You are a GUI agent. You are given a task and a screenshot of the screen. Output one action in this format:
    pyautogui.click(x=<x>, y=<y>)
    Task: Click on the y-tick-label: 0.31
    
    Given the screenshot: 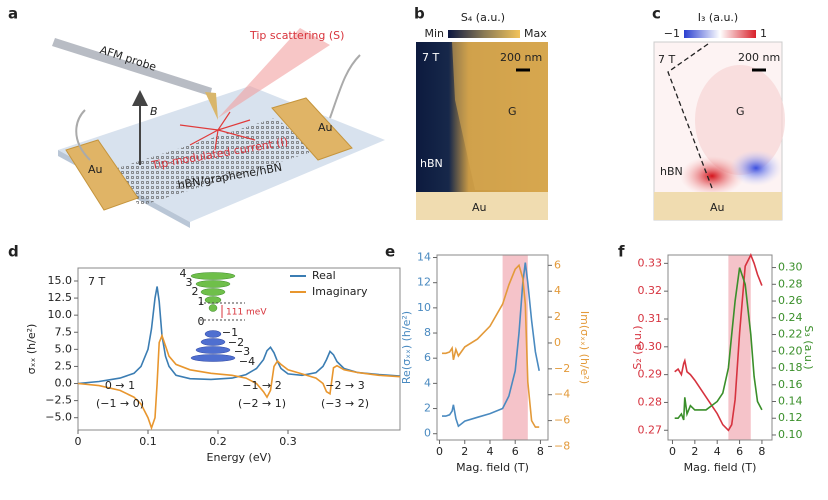 What is the action you would take?
    pyautogui.click(x=650, y=318)
    